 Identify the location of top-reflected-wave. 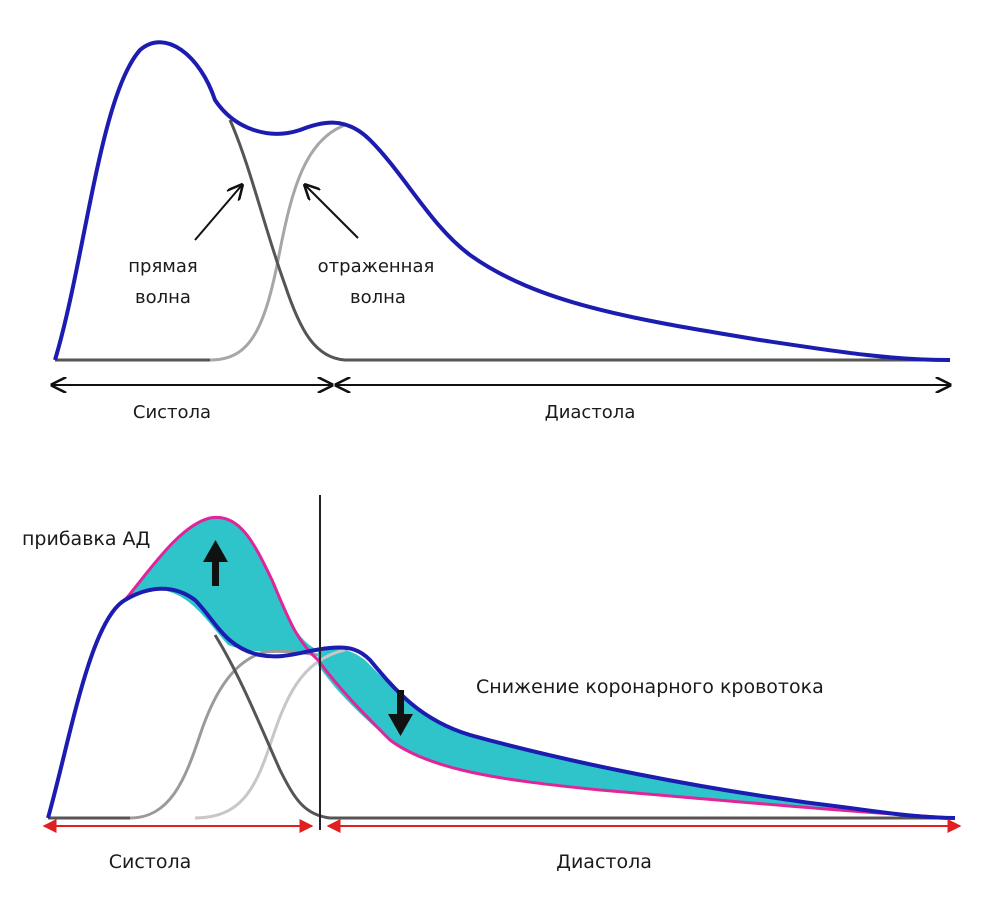
(277, 242).